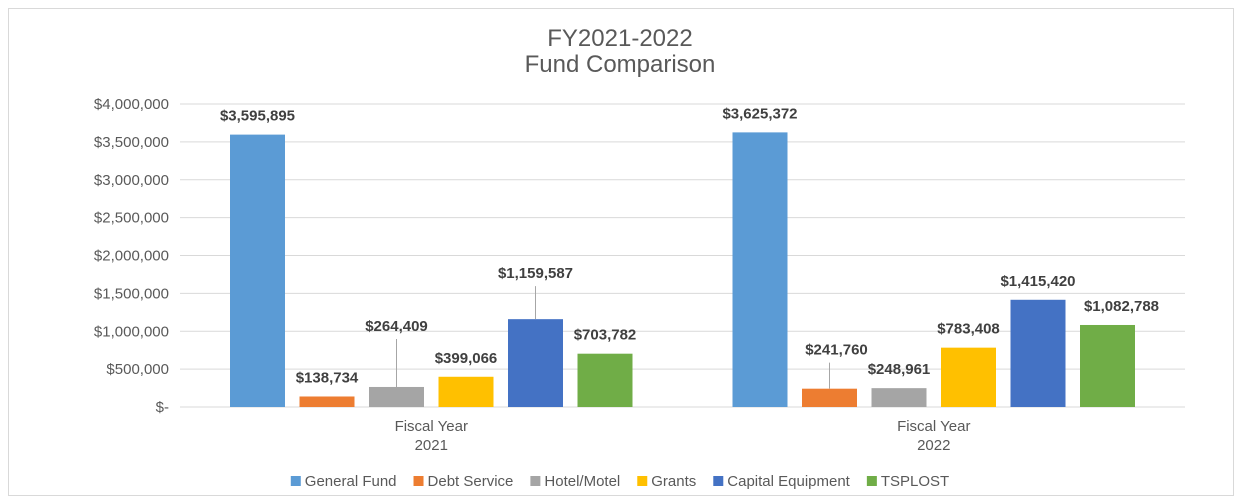  I want to click on data-label: $1,415,420, so click(1037, 281).